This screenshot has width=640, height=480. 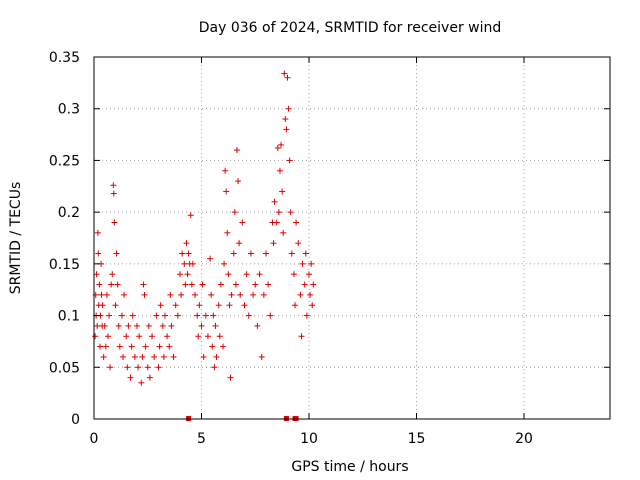 What do you see at coordinates (349, 467) in the screenshot?
I see `x-axis-label: GPS time / hours` at bounding box center [349, 467].